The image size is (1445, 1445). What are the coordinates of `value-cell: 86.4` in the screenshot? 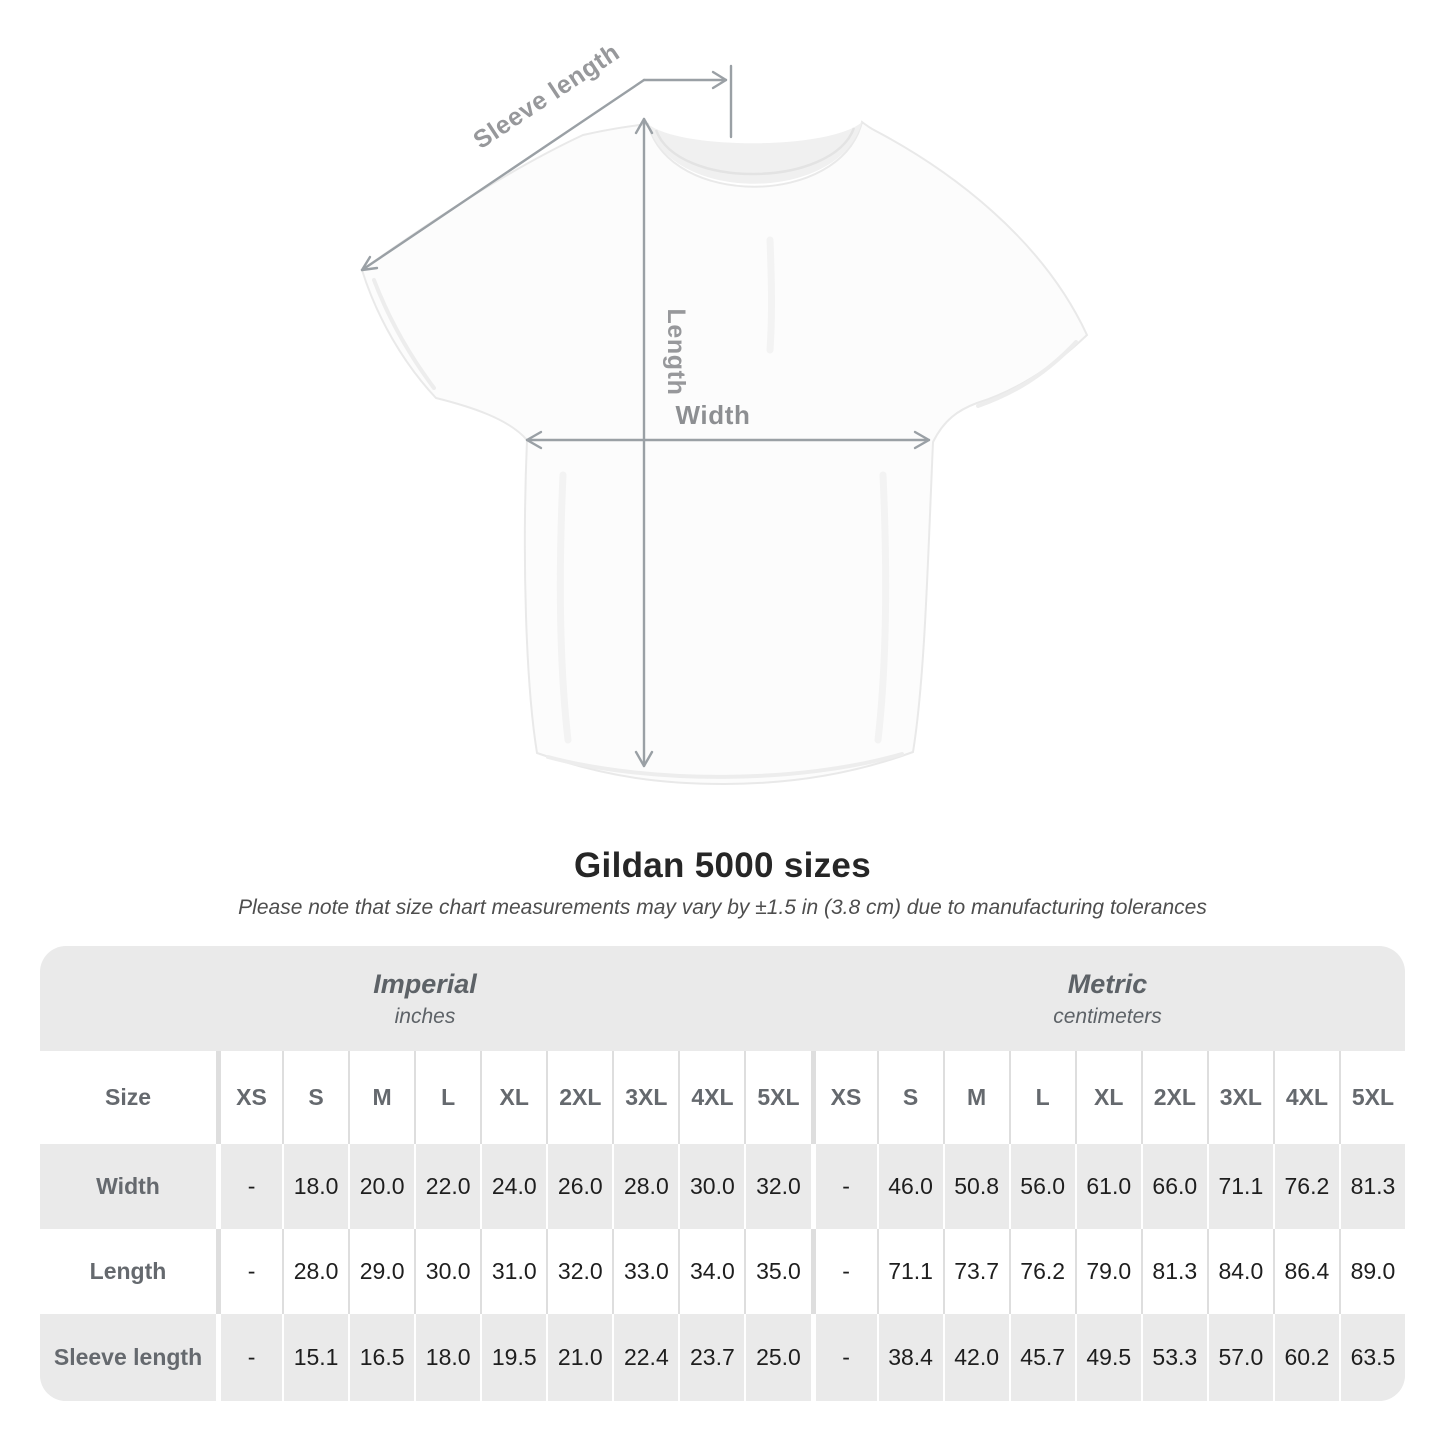 It's located at (1305, 1271).